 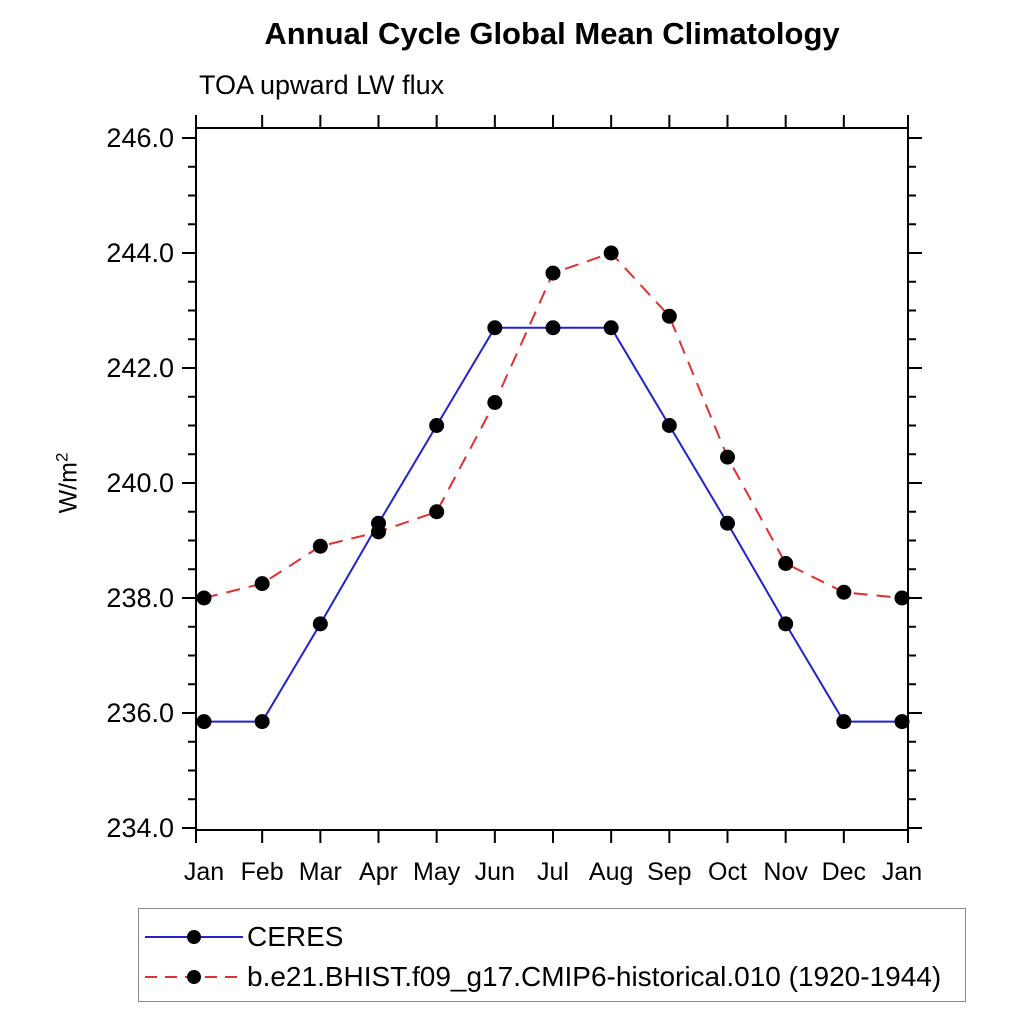 I want to click on y-tick-label: 244.0, so click(x=140, y=253).